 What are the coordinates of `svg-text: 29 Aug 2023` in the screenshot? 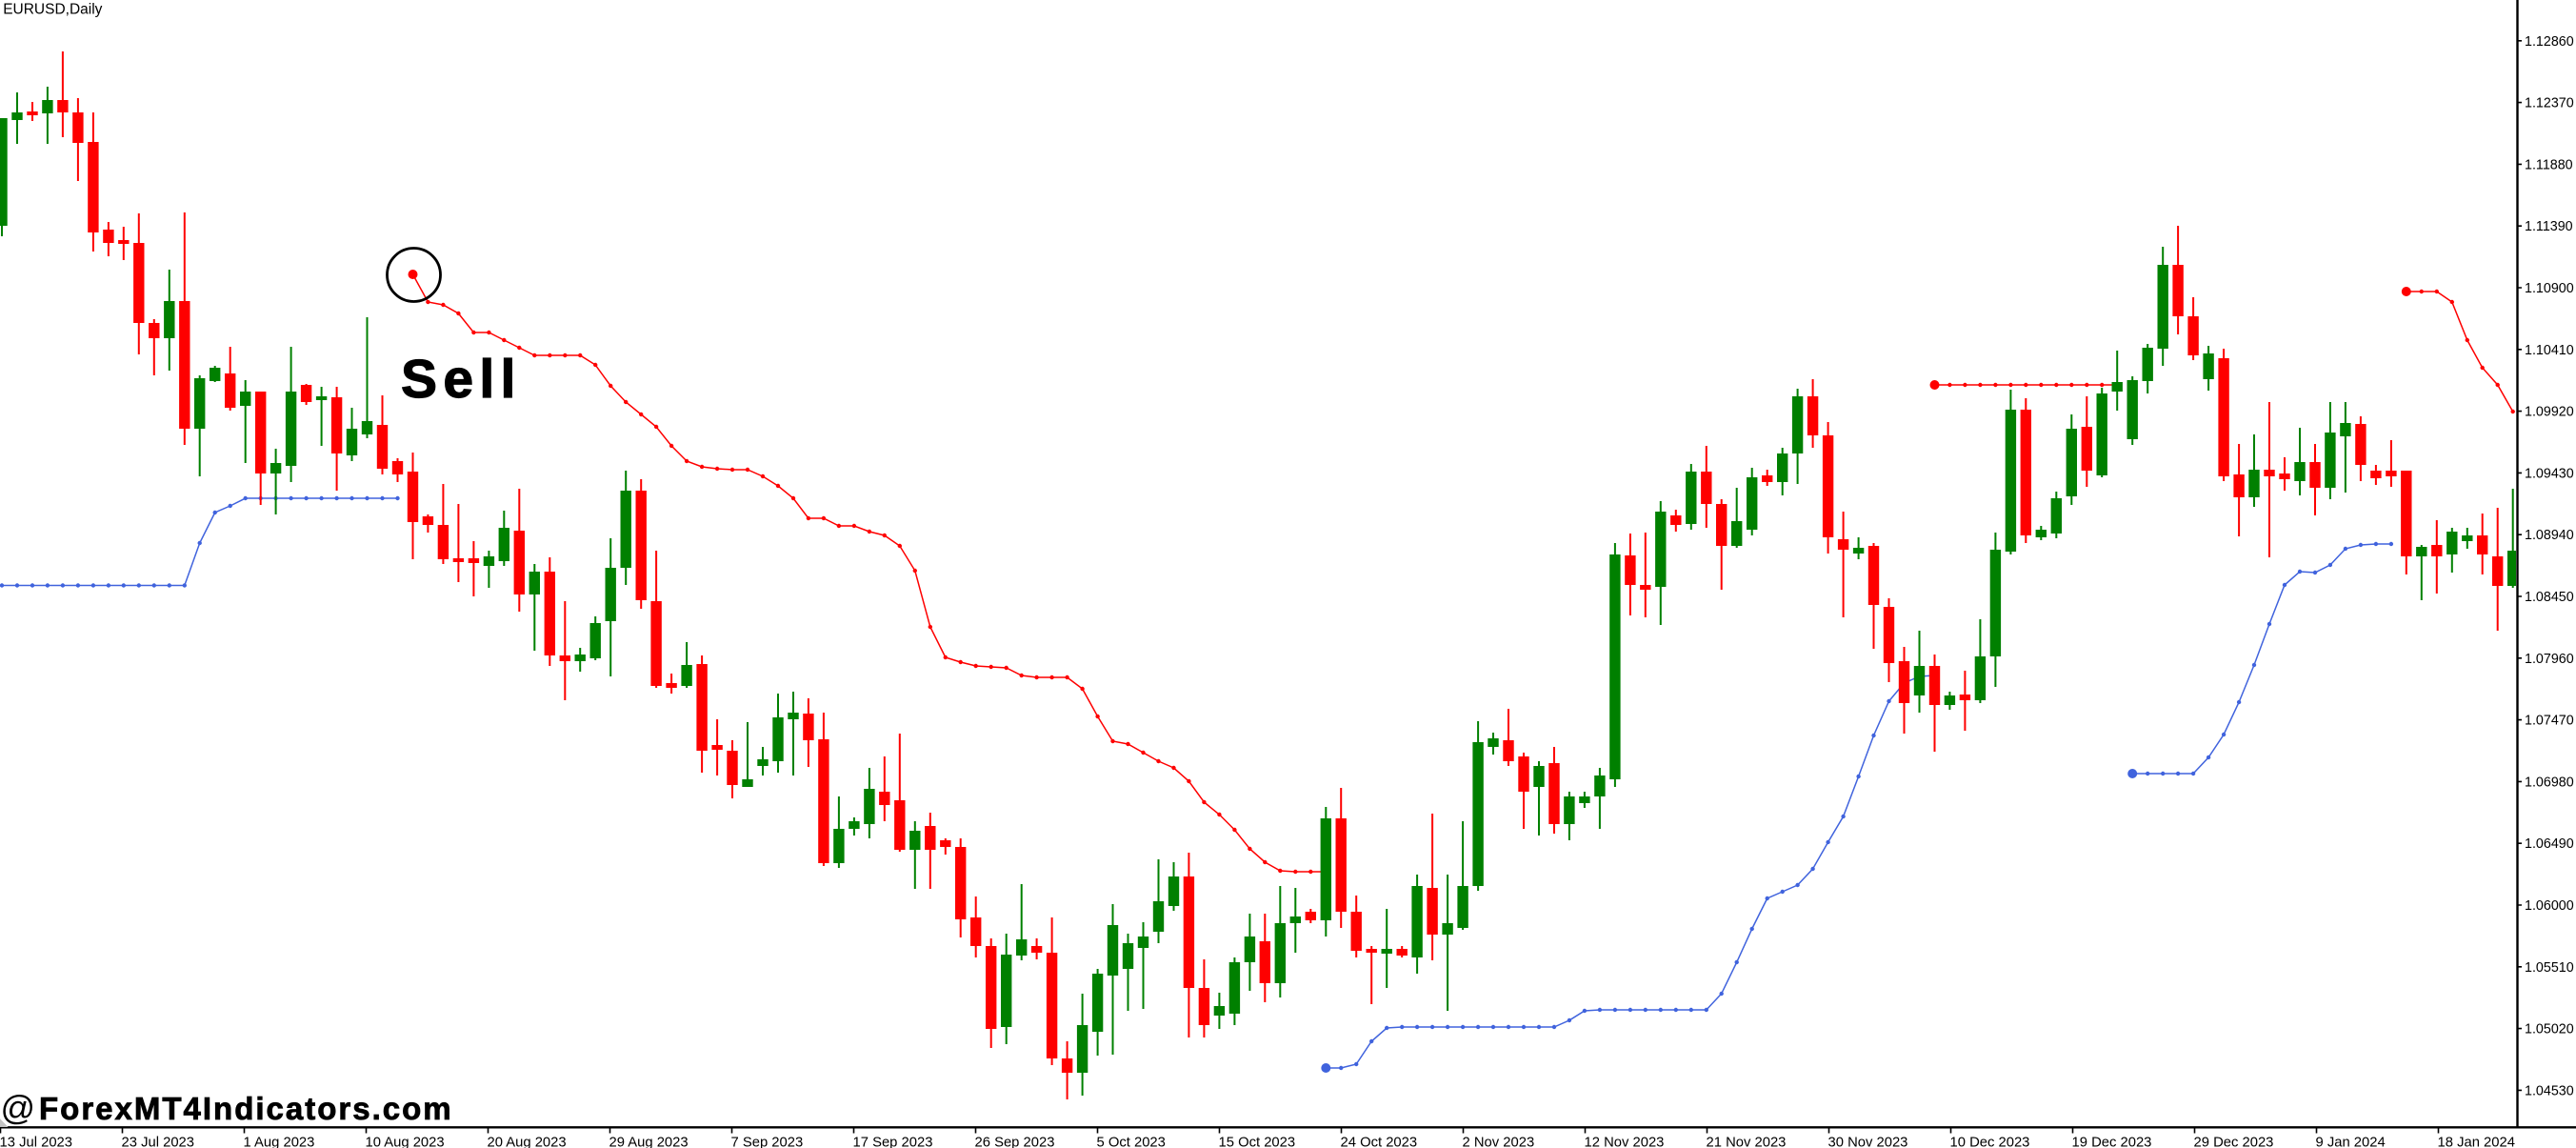 It's located at (649, 1142).